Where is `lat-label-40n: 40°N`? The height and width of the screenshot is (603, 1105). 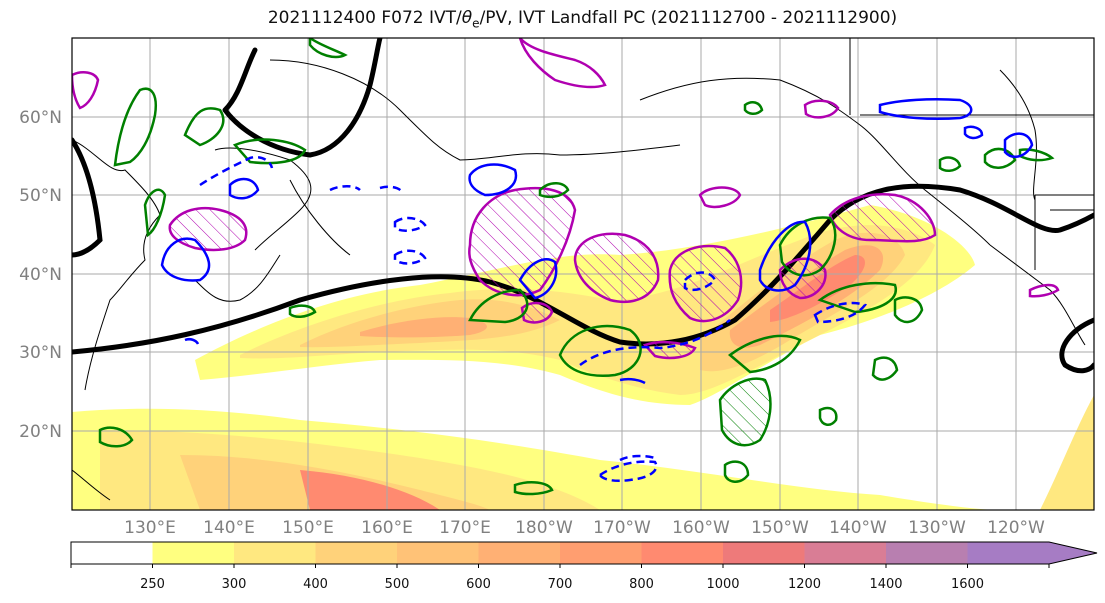
lat-label-40n: 40°N is located at coordinates (40, 275).